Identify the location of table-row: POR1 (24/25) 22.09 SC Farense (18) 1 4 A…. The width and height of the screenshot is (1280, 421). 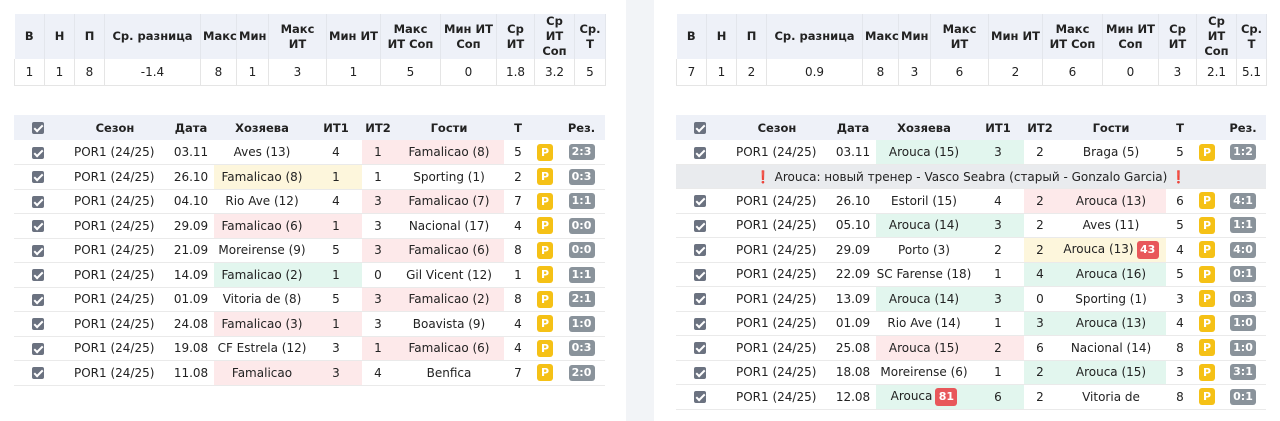
(971, 274).